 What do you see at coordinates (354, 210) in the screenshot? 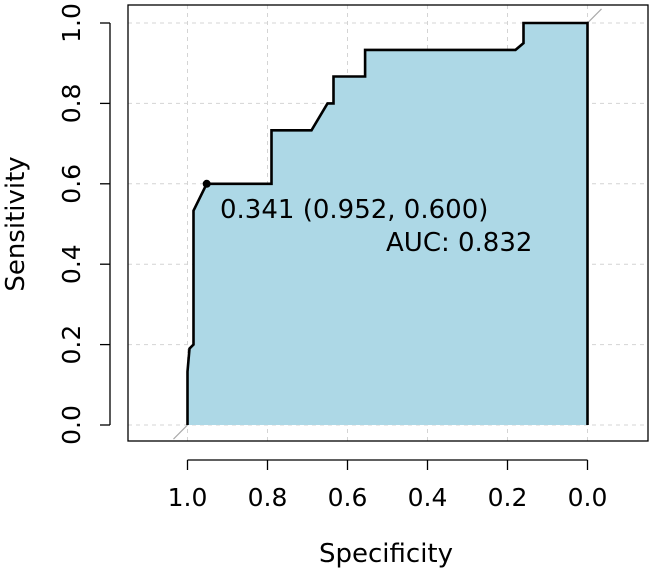
I see `threshold-label: 0.341 (0.952, 0.600)` at bounding box center [354, 210].